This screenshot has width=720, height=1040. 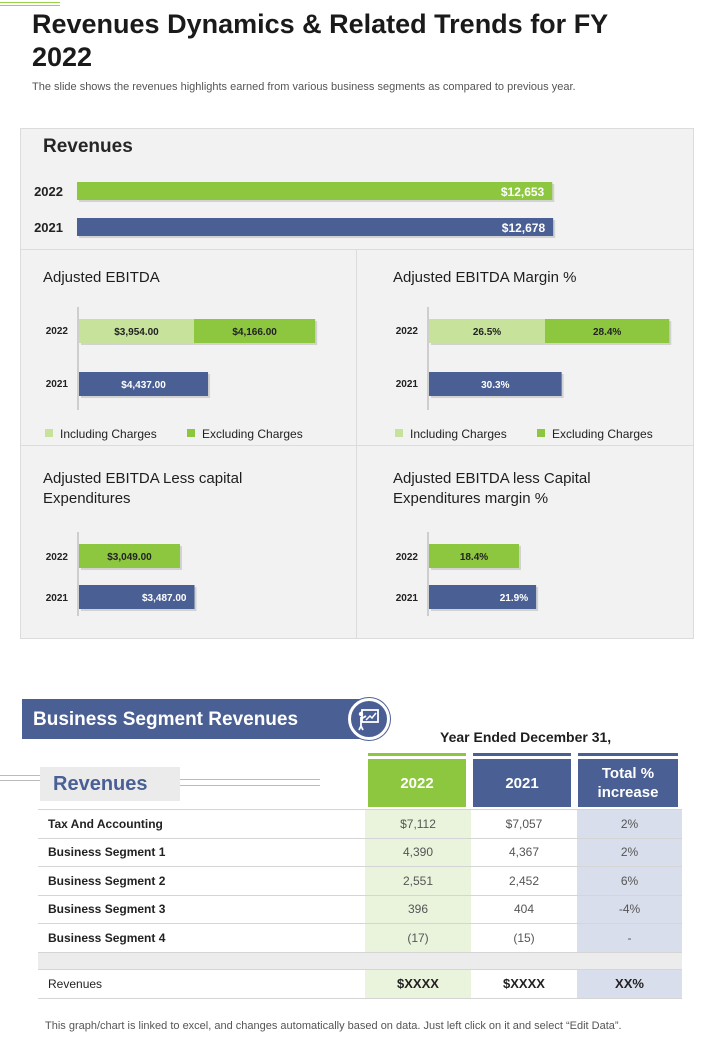 I want to click on business-segment-banner: Business Segment Revenues, so click(x=197, y=719).